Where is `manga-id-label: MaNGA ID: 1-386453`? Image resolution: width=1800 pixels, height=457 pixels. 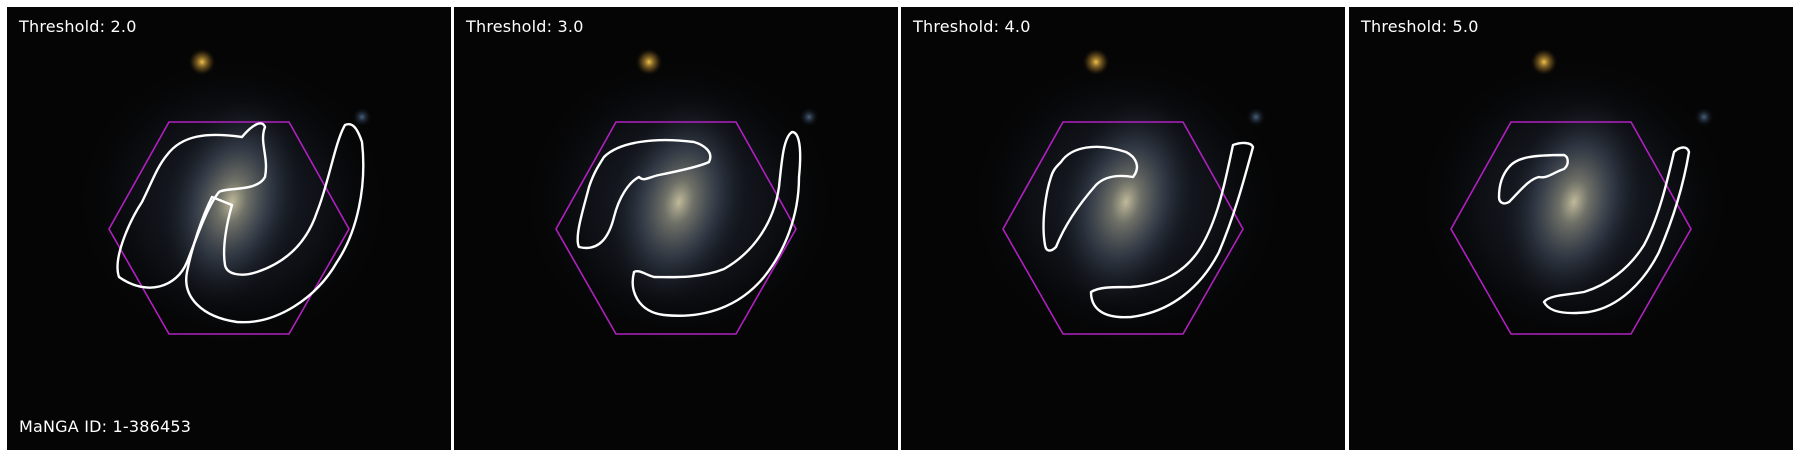 manga-id-label: MaNGA ID: 1-386453 is located at coordinates (105, 426).